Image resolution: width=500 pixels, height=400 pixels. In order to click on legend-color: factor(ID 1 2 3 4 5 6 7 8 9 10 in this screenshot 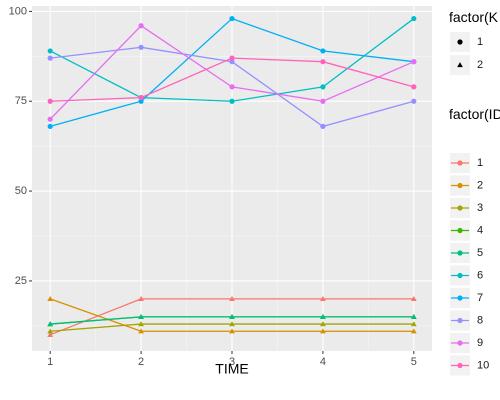, I will do `click(474, 241)`.